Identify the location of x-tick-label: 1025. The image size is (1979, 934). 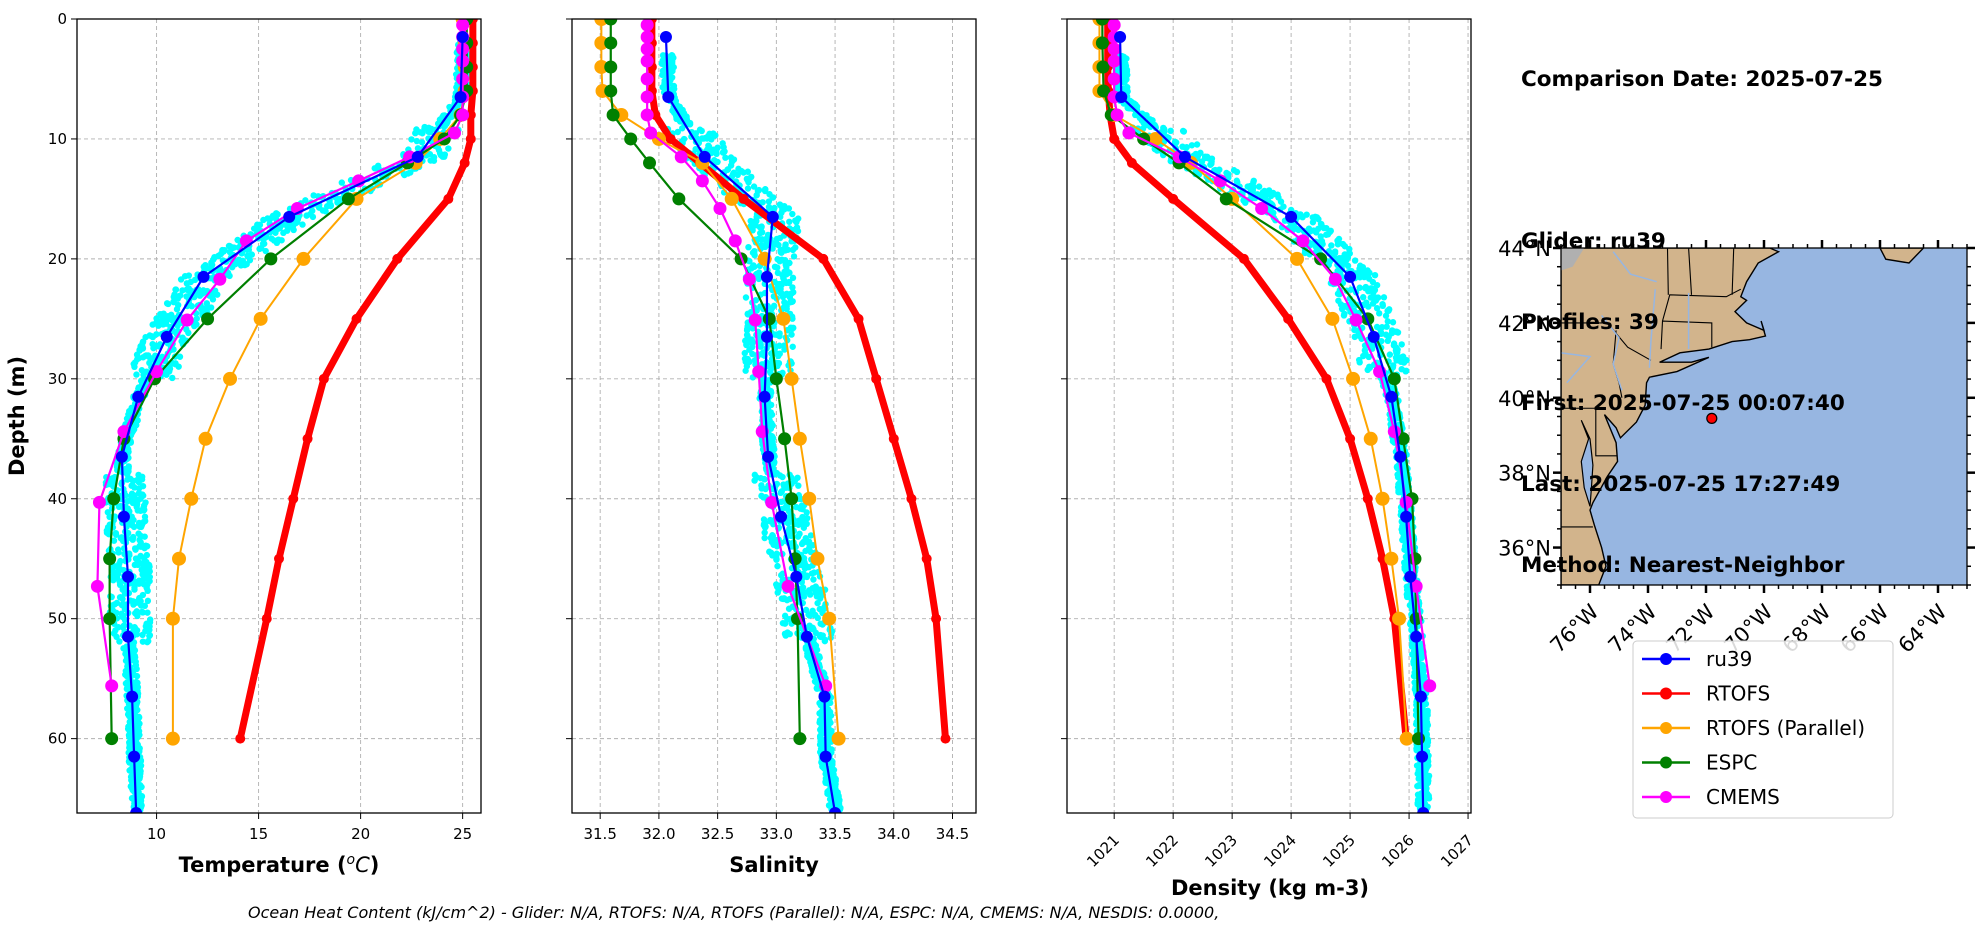
(1339, 851).